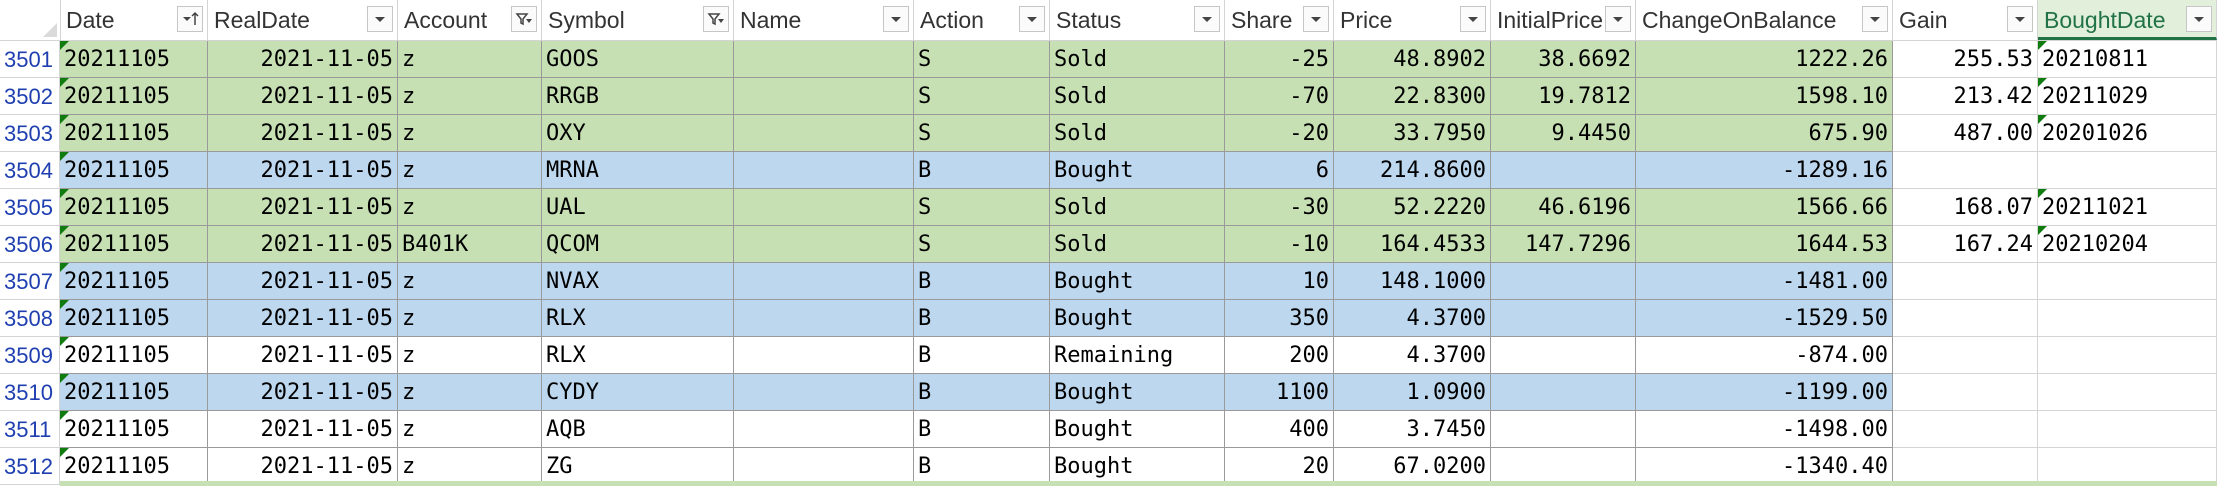 The height and width of the screenshot is (486, 2217). What do you see at coordinates (30, 355) in the screenshot?
I see `row-number: 3509` at bounding box center [30, 355].